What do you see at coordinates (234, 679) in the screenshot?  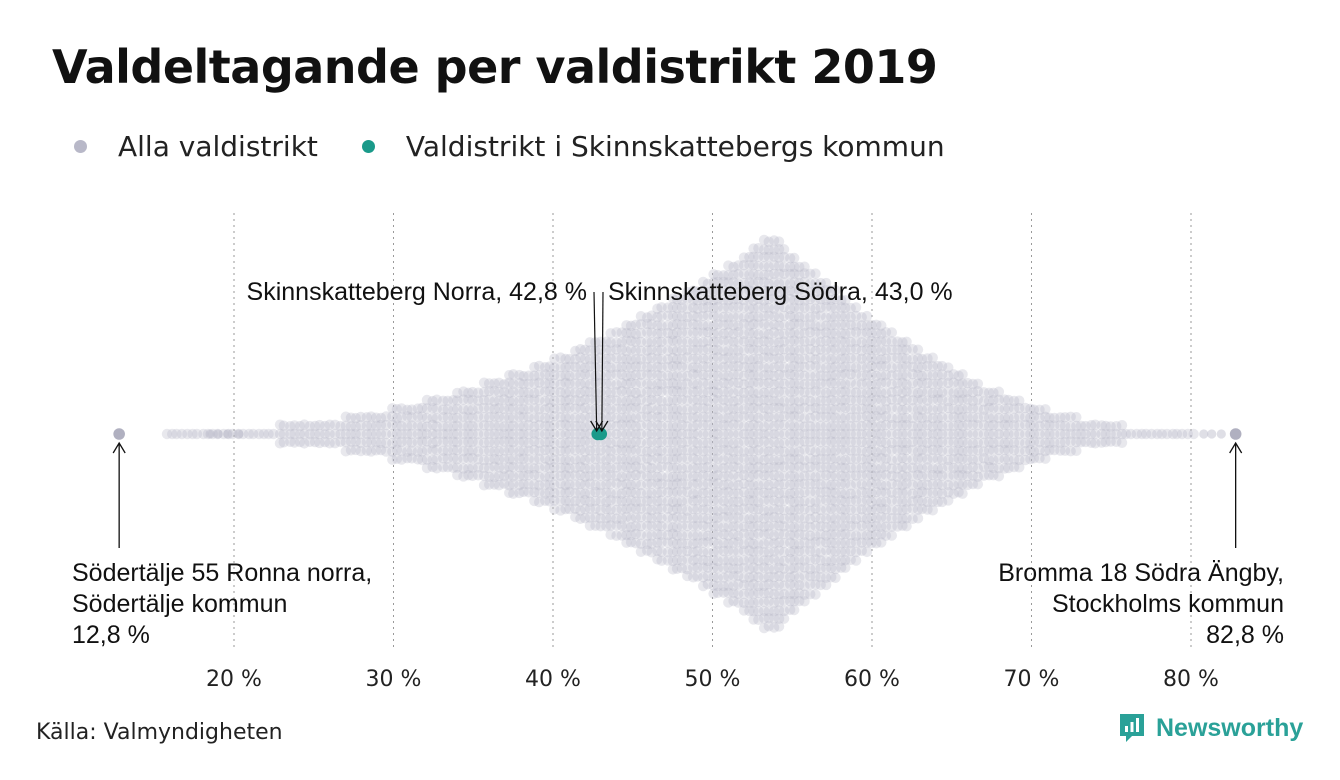 I see `x-tick-label: 20 %` at bounding box center [234, 679].